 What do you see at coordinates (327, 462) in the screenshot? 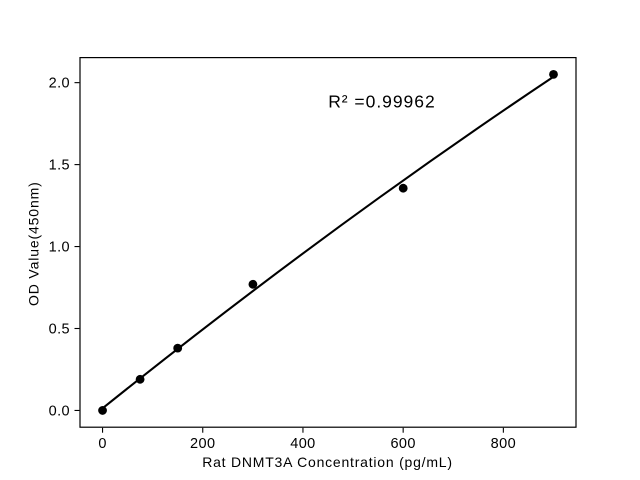
I see `svg-text:Rat DNMT3A Concentration (pg/m: Rat DNMT3A Concentration (pg/mL)` at bounding box center [327, 462].